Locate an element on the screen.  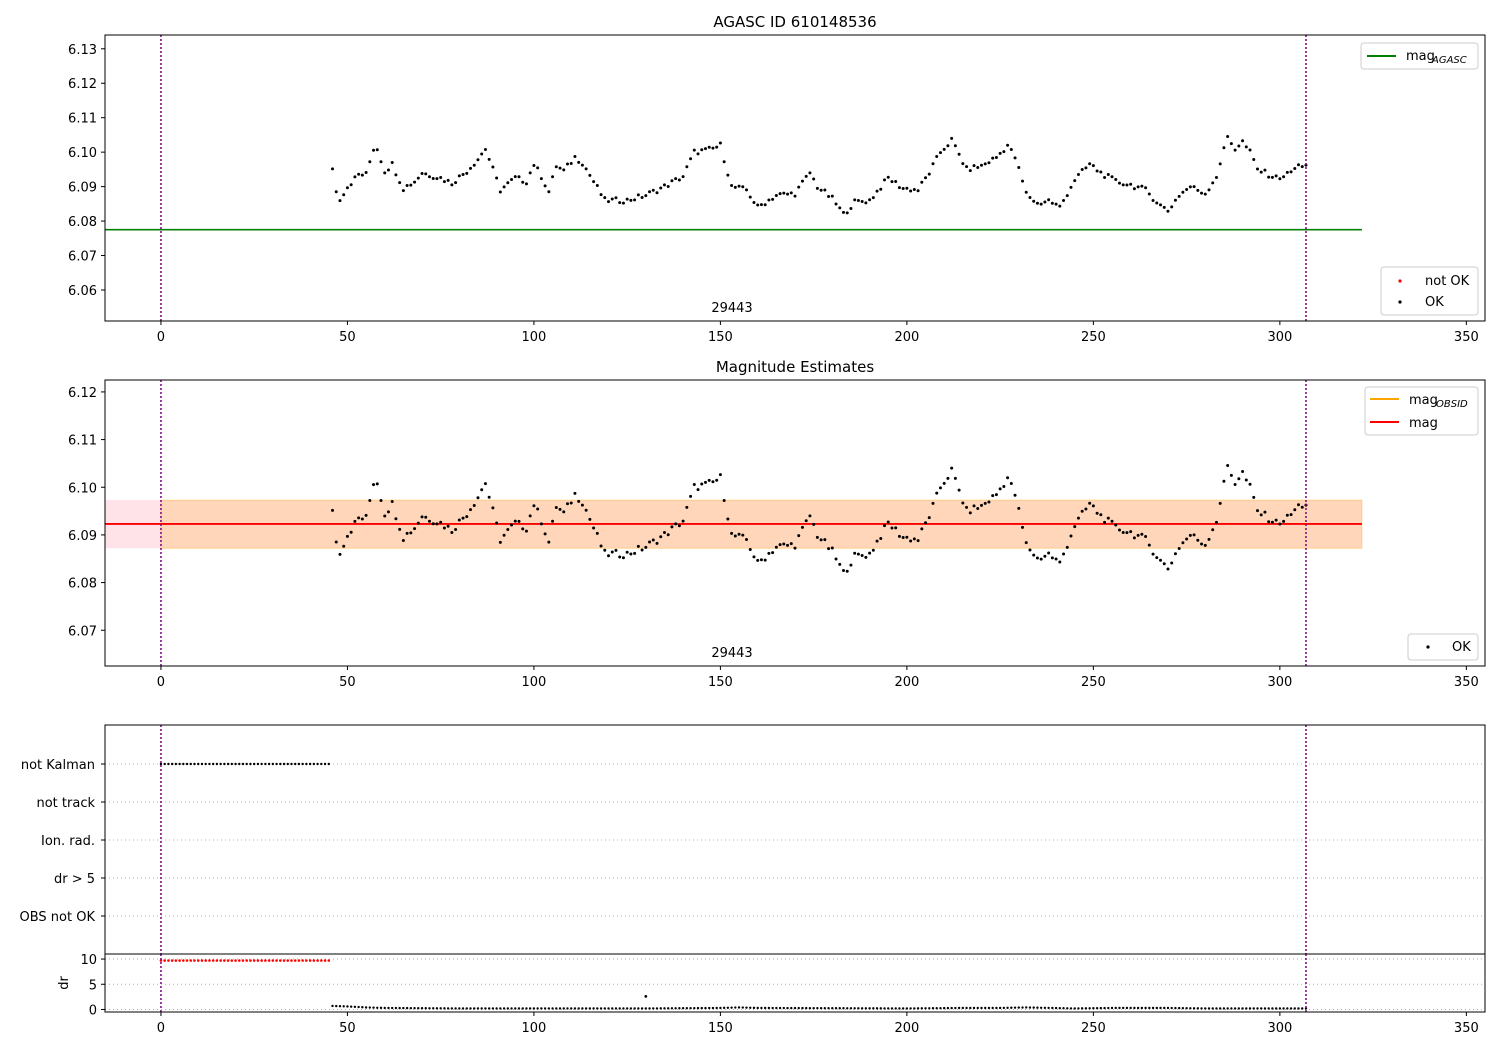
panel-dr-ylabel: dr is located at coordinates (64, 983).